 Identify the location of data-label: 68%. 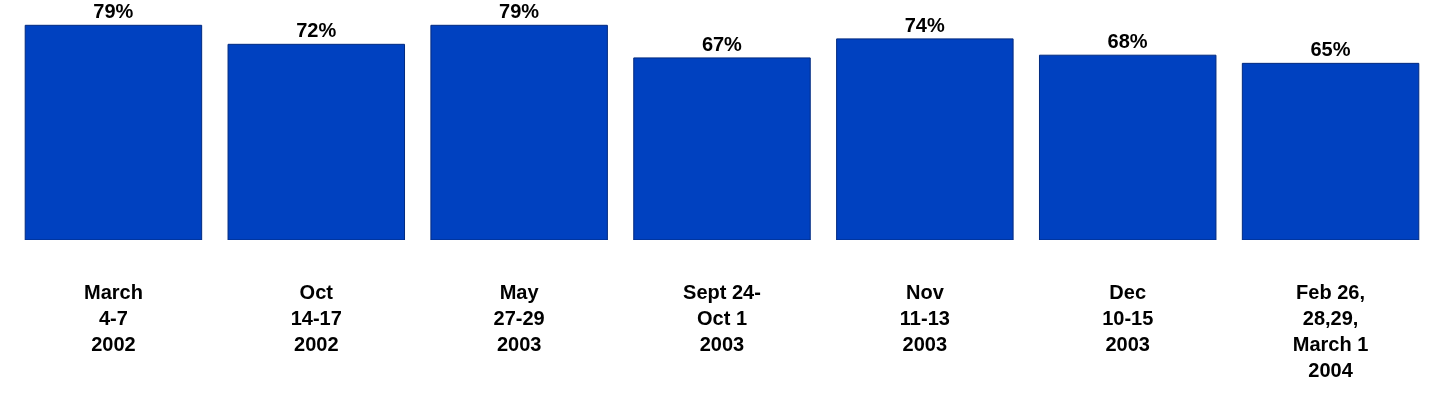
(1127, 41).